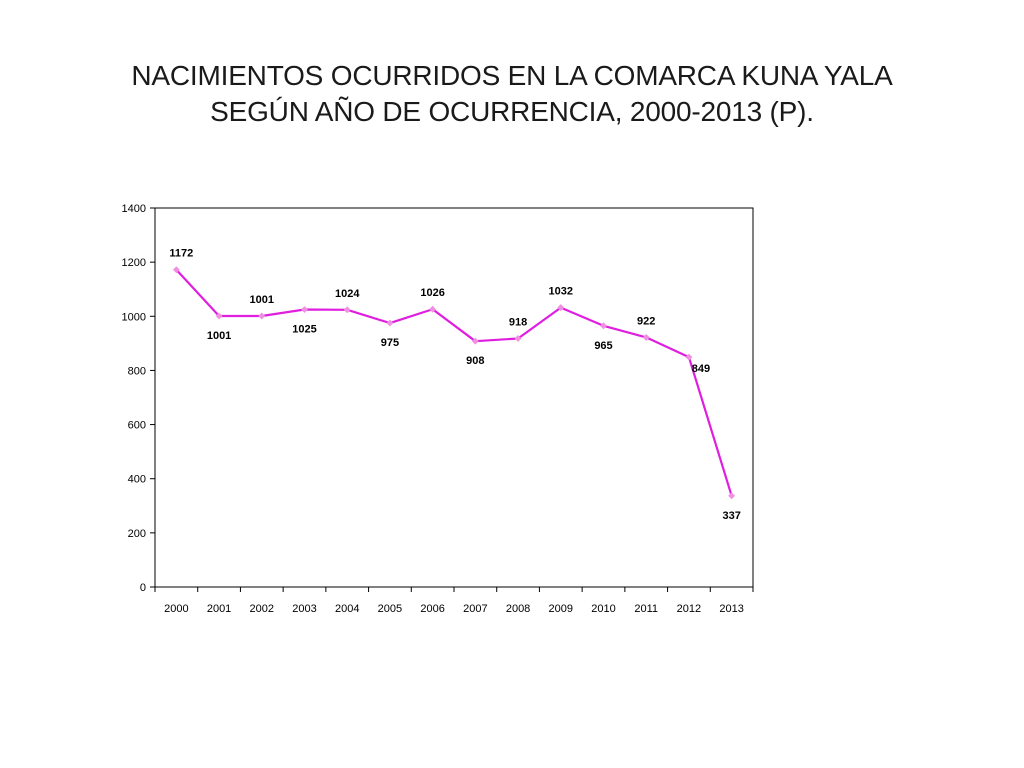 Image resolution: width=1024 pixels, height=768 pixels. I want to click on x-tick-label: 2003, so click(304, 609).